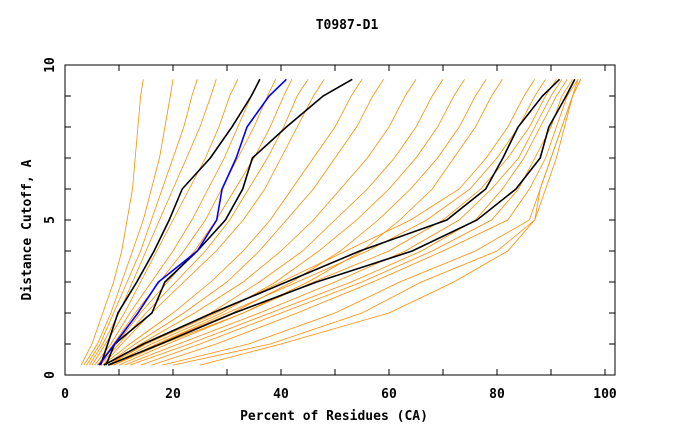 Image resolution: width=680 pixels, height=440 pixels. What do you see at coordinates (347, 25) in the screenshot?
I see `chart-title: T0987-D1` at bounding box center [347, 25].